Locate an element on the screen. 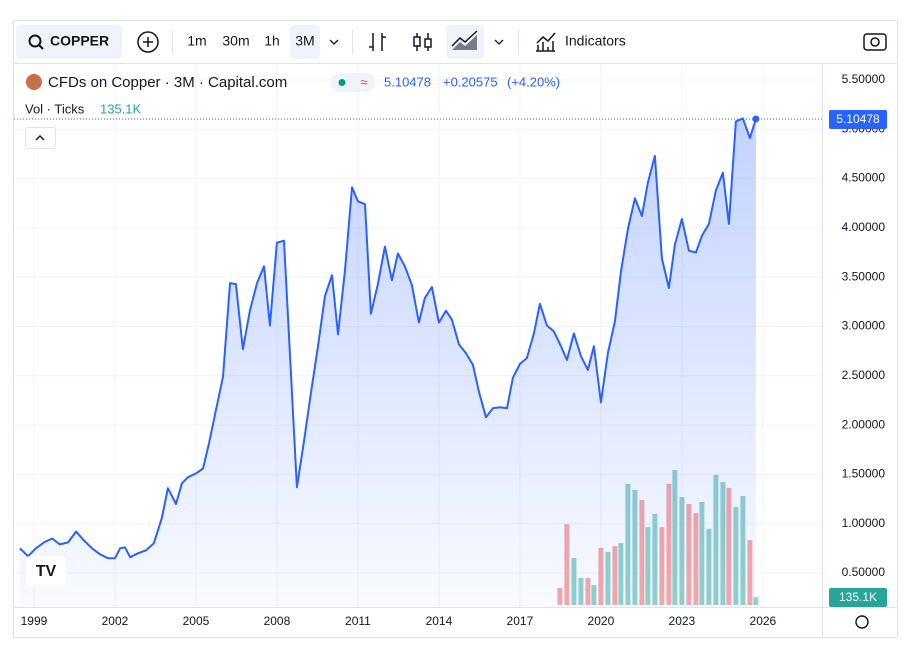  y-tick-label: 3.00000 is located at coordinates (864, 326).